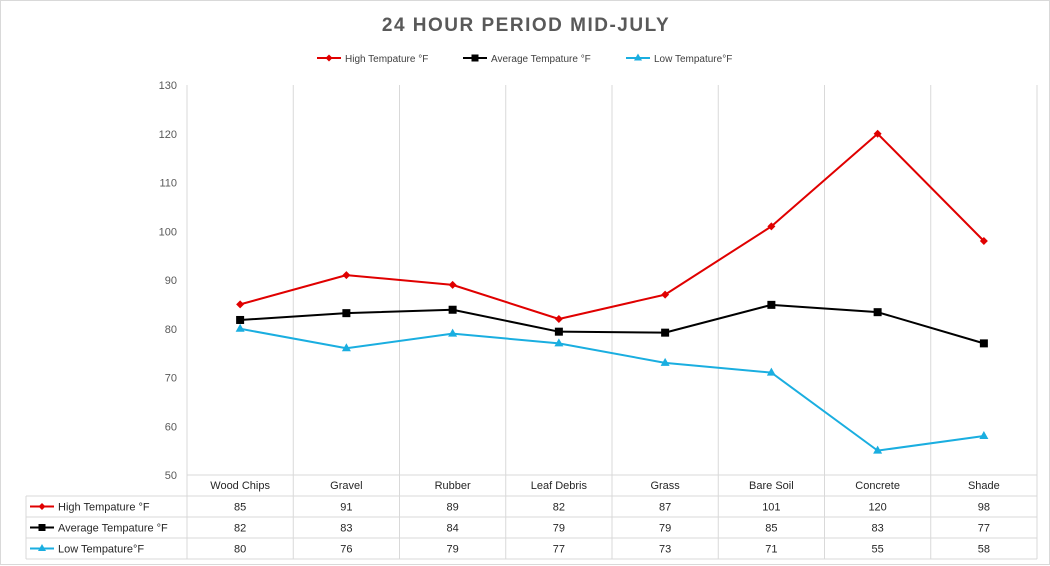 The height and width of the screenshot is (566, 1050). What do you see at coordinates (559, 486) in the screenshot?
I see `x-category-label: Leaf Debris` at bounding box center [559, 486].